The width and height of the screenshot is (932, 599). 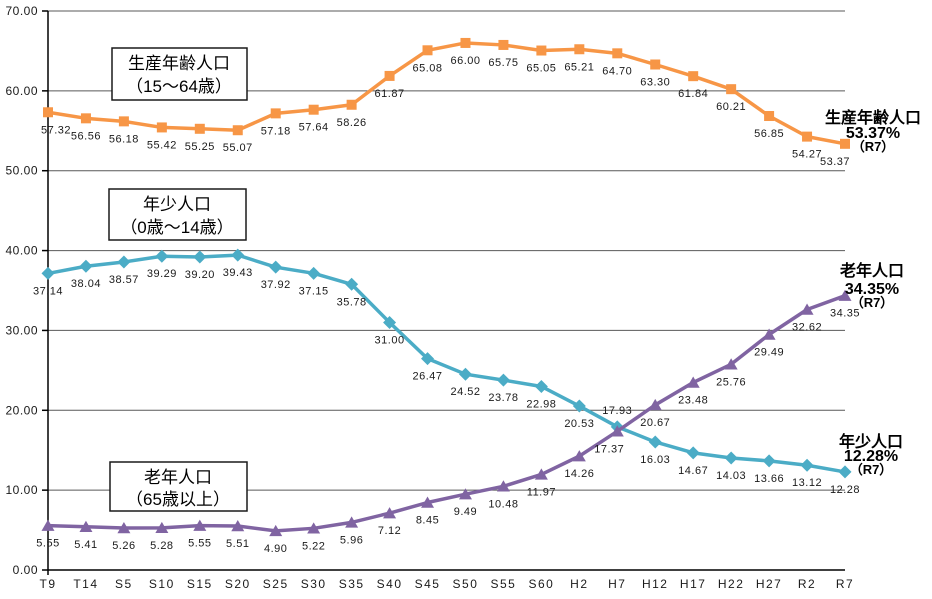 I want to click on marker-youth-H12, so click(x=655, y=442).